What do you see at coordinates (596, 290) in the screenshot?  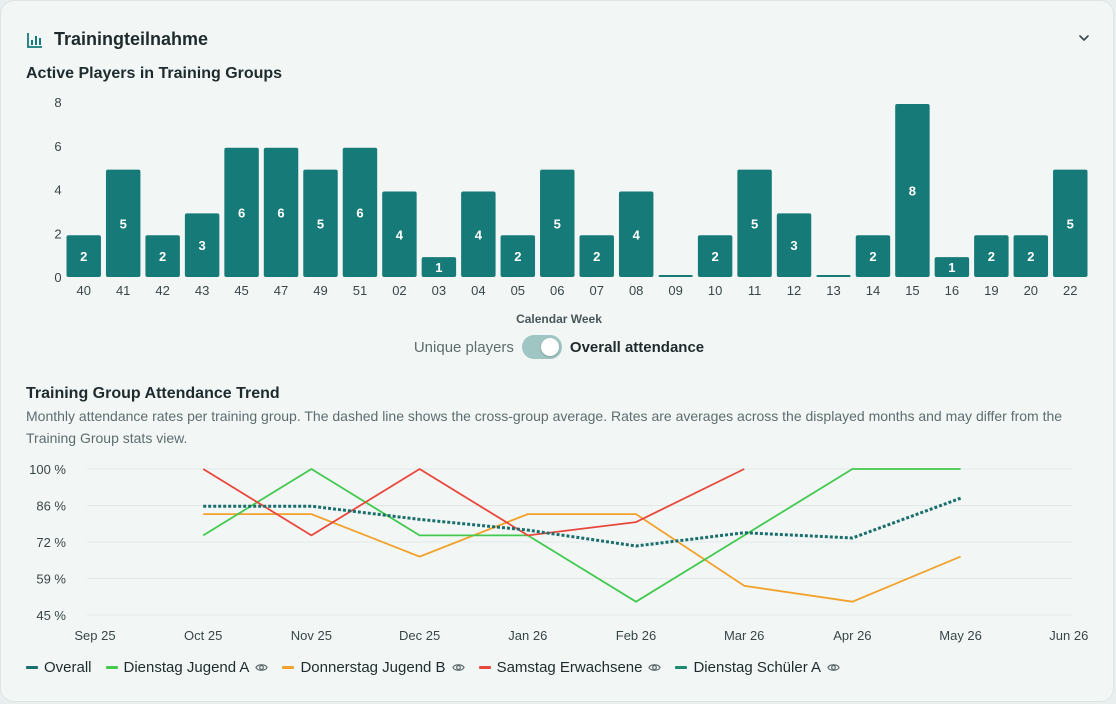 I see `x-tick-label: 07` at bounding box center [596, 290].